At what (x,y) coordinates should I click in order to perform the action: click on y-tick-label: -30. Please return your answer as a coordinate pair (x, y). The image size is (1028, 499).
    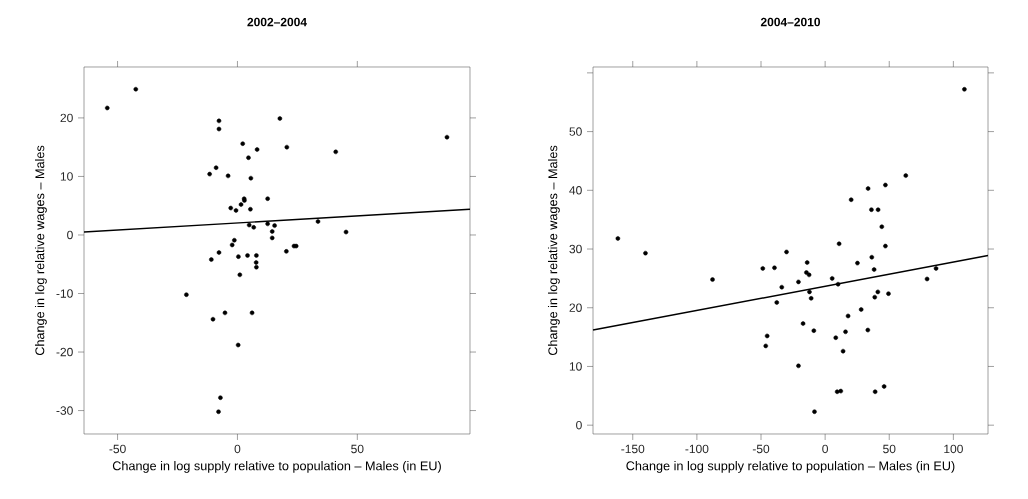
    Looking at the image, I should click on (64, 410).